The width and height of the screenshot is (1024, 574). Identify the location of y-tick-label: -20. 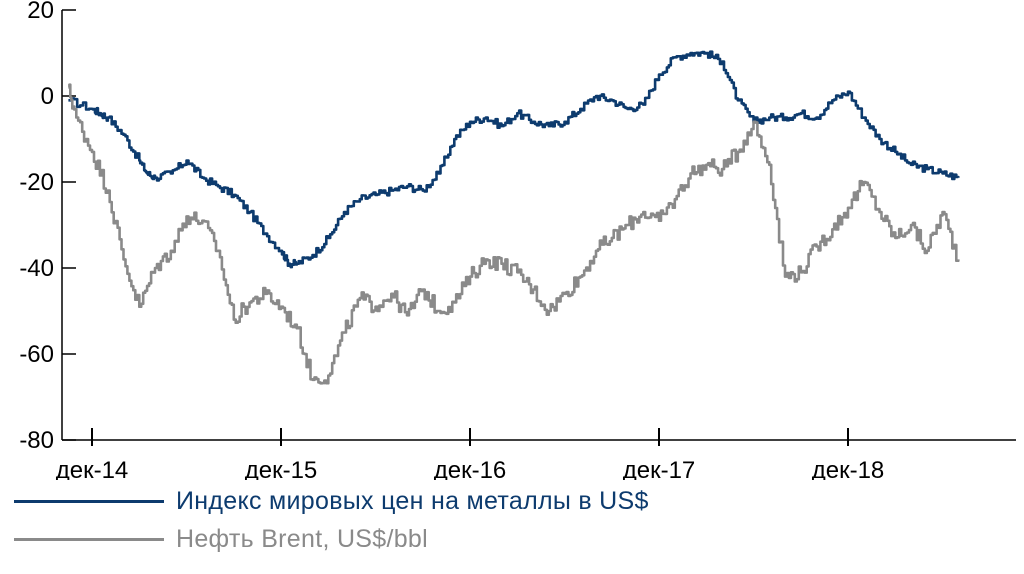
(36, 182).